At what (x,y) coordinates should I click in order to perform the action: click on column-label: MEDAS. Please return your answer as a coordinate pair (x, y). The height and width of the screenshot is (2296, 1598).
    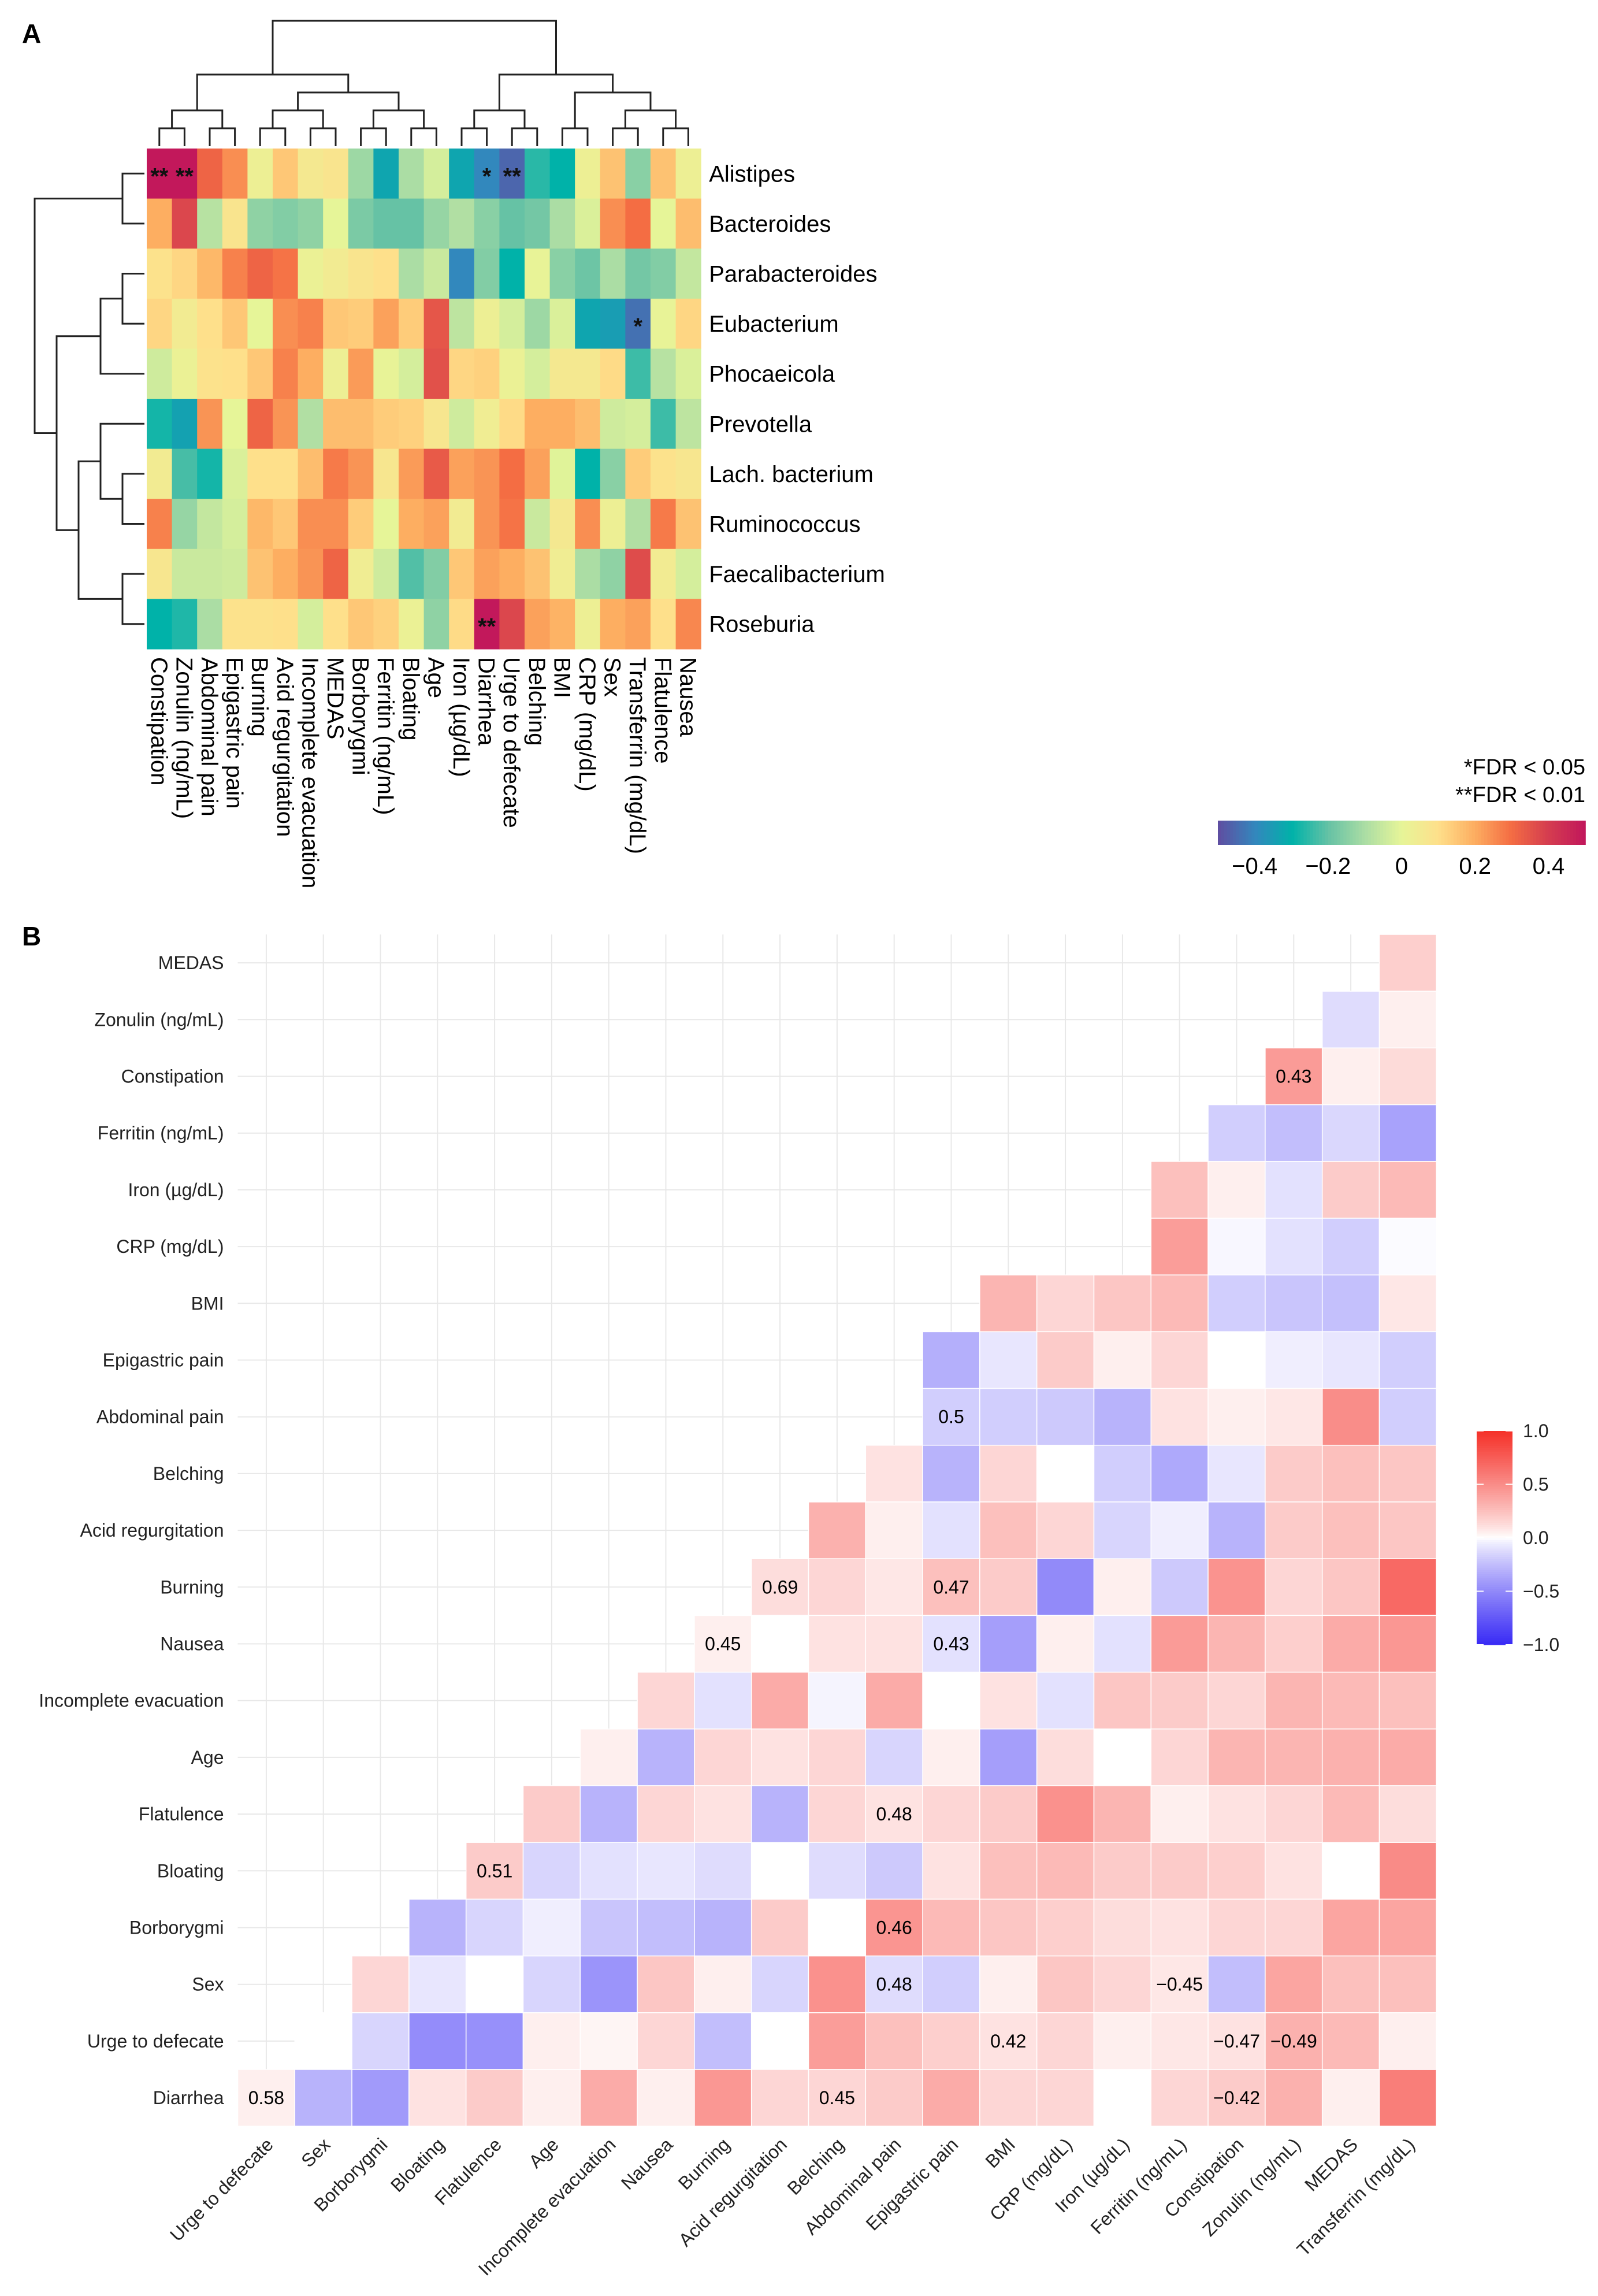
    Looking at the image, I should click on (335, 698).